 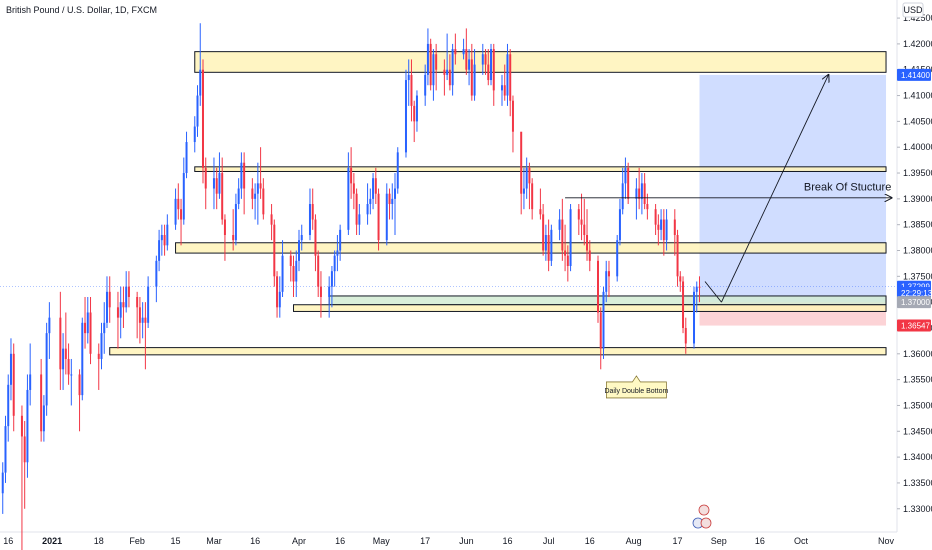 What do you see at coordinates (704, 510) in the screenshot?
I see `uk-flag-icon` at bounding box center [704, 510].